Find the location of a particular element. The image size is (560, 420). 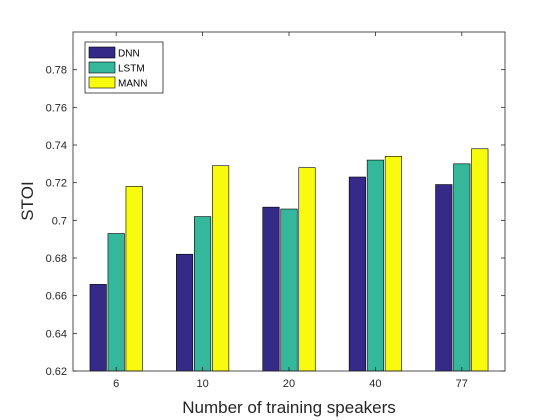

legend-label-mann: MANN is located at coordinates (132, 84).